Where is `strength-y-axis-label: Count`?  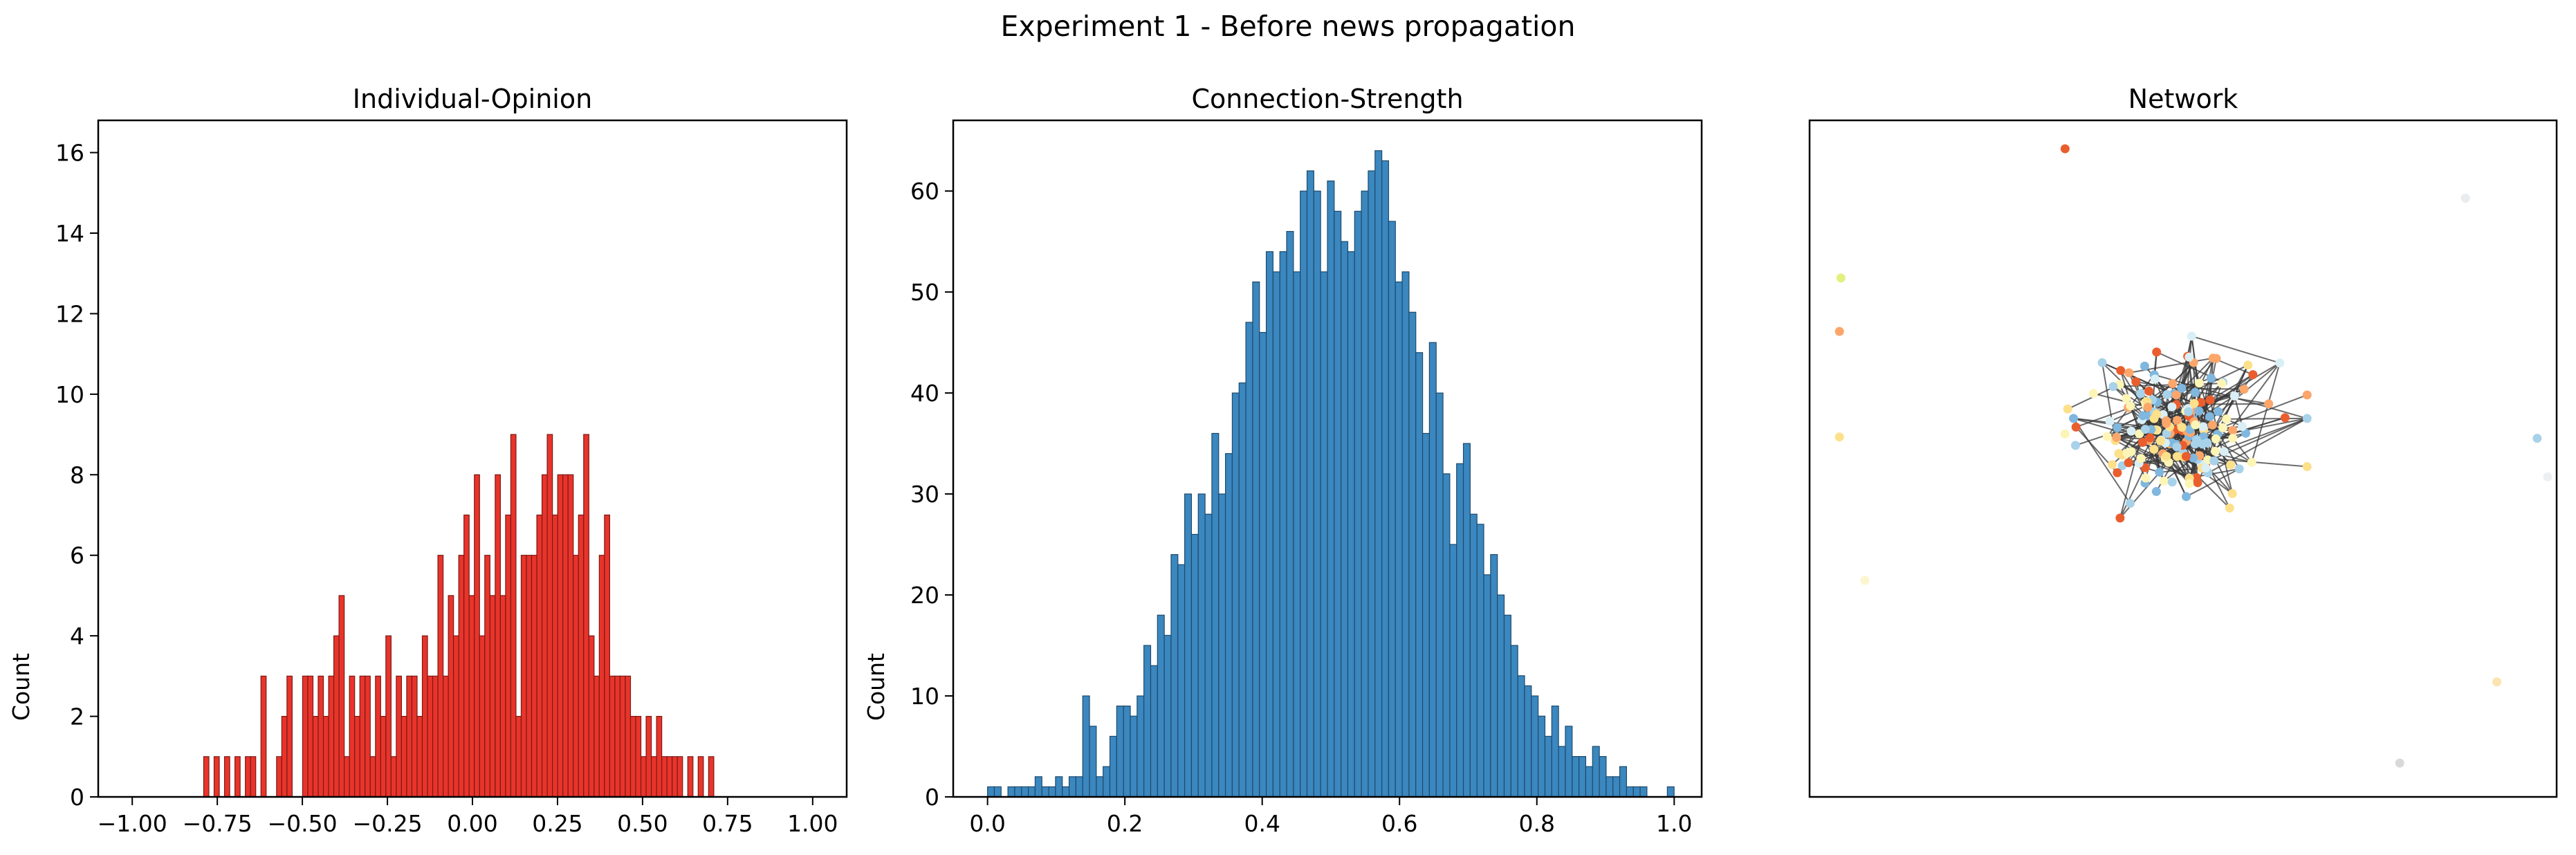 strength-y-axis-label: Count is located at coordinates (876, 687).